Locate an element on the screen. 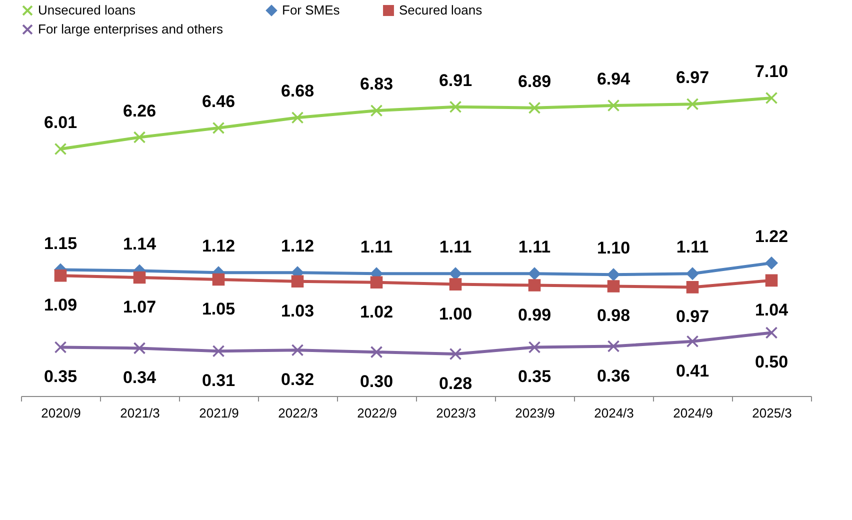 This screenshot has height=520, width=852. data-label: 0.34 is located at coordinates (139, 378).